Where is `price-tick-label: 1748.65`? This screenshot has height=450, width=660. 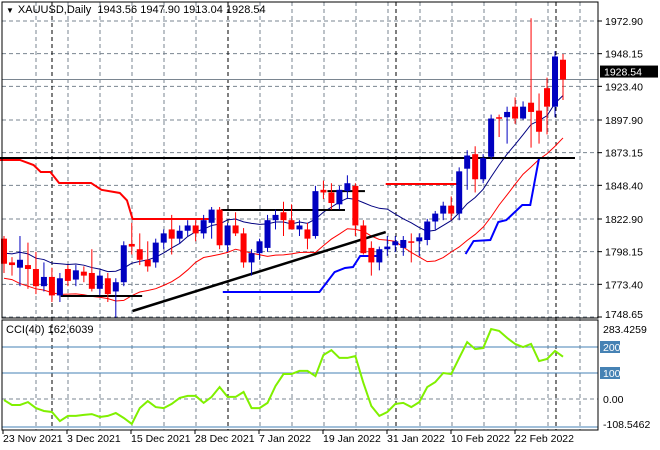 price-tick-label: 1748.65 is located at coordinates (624, 315).